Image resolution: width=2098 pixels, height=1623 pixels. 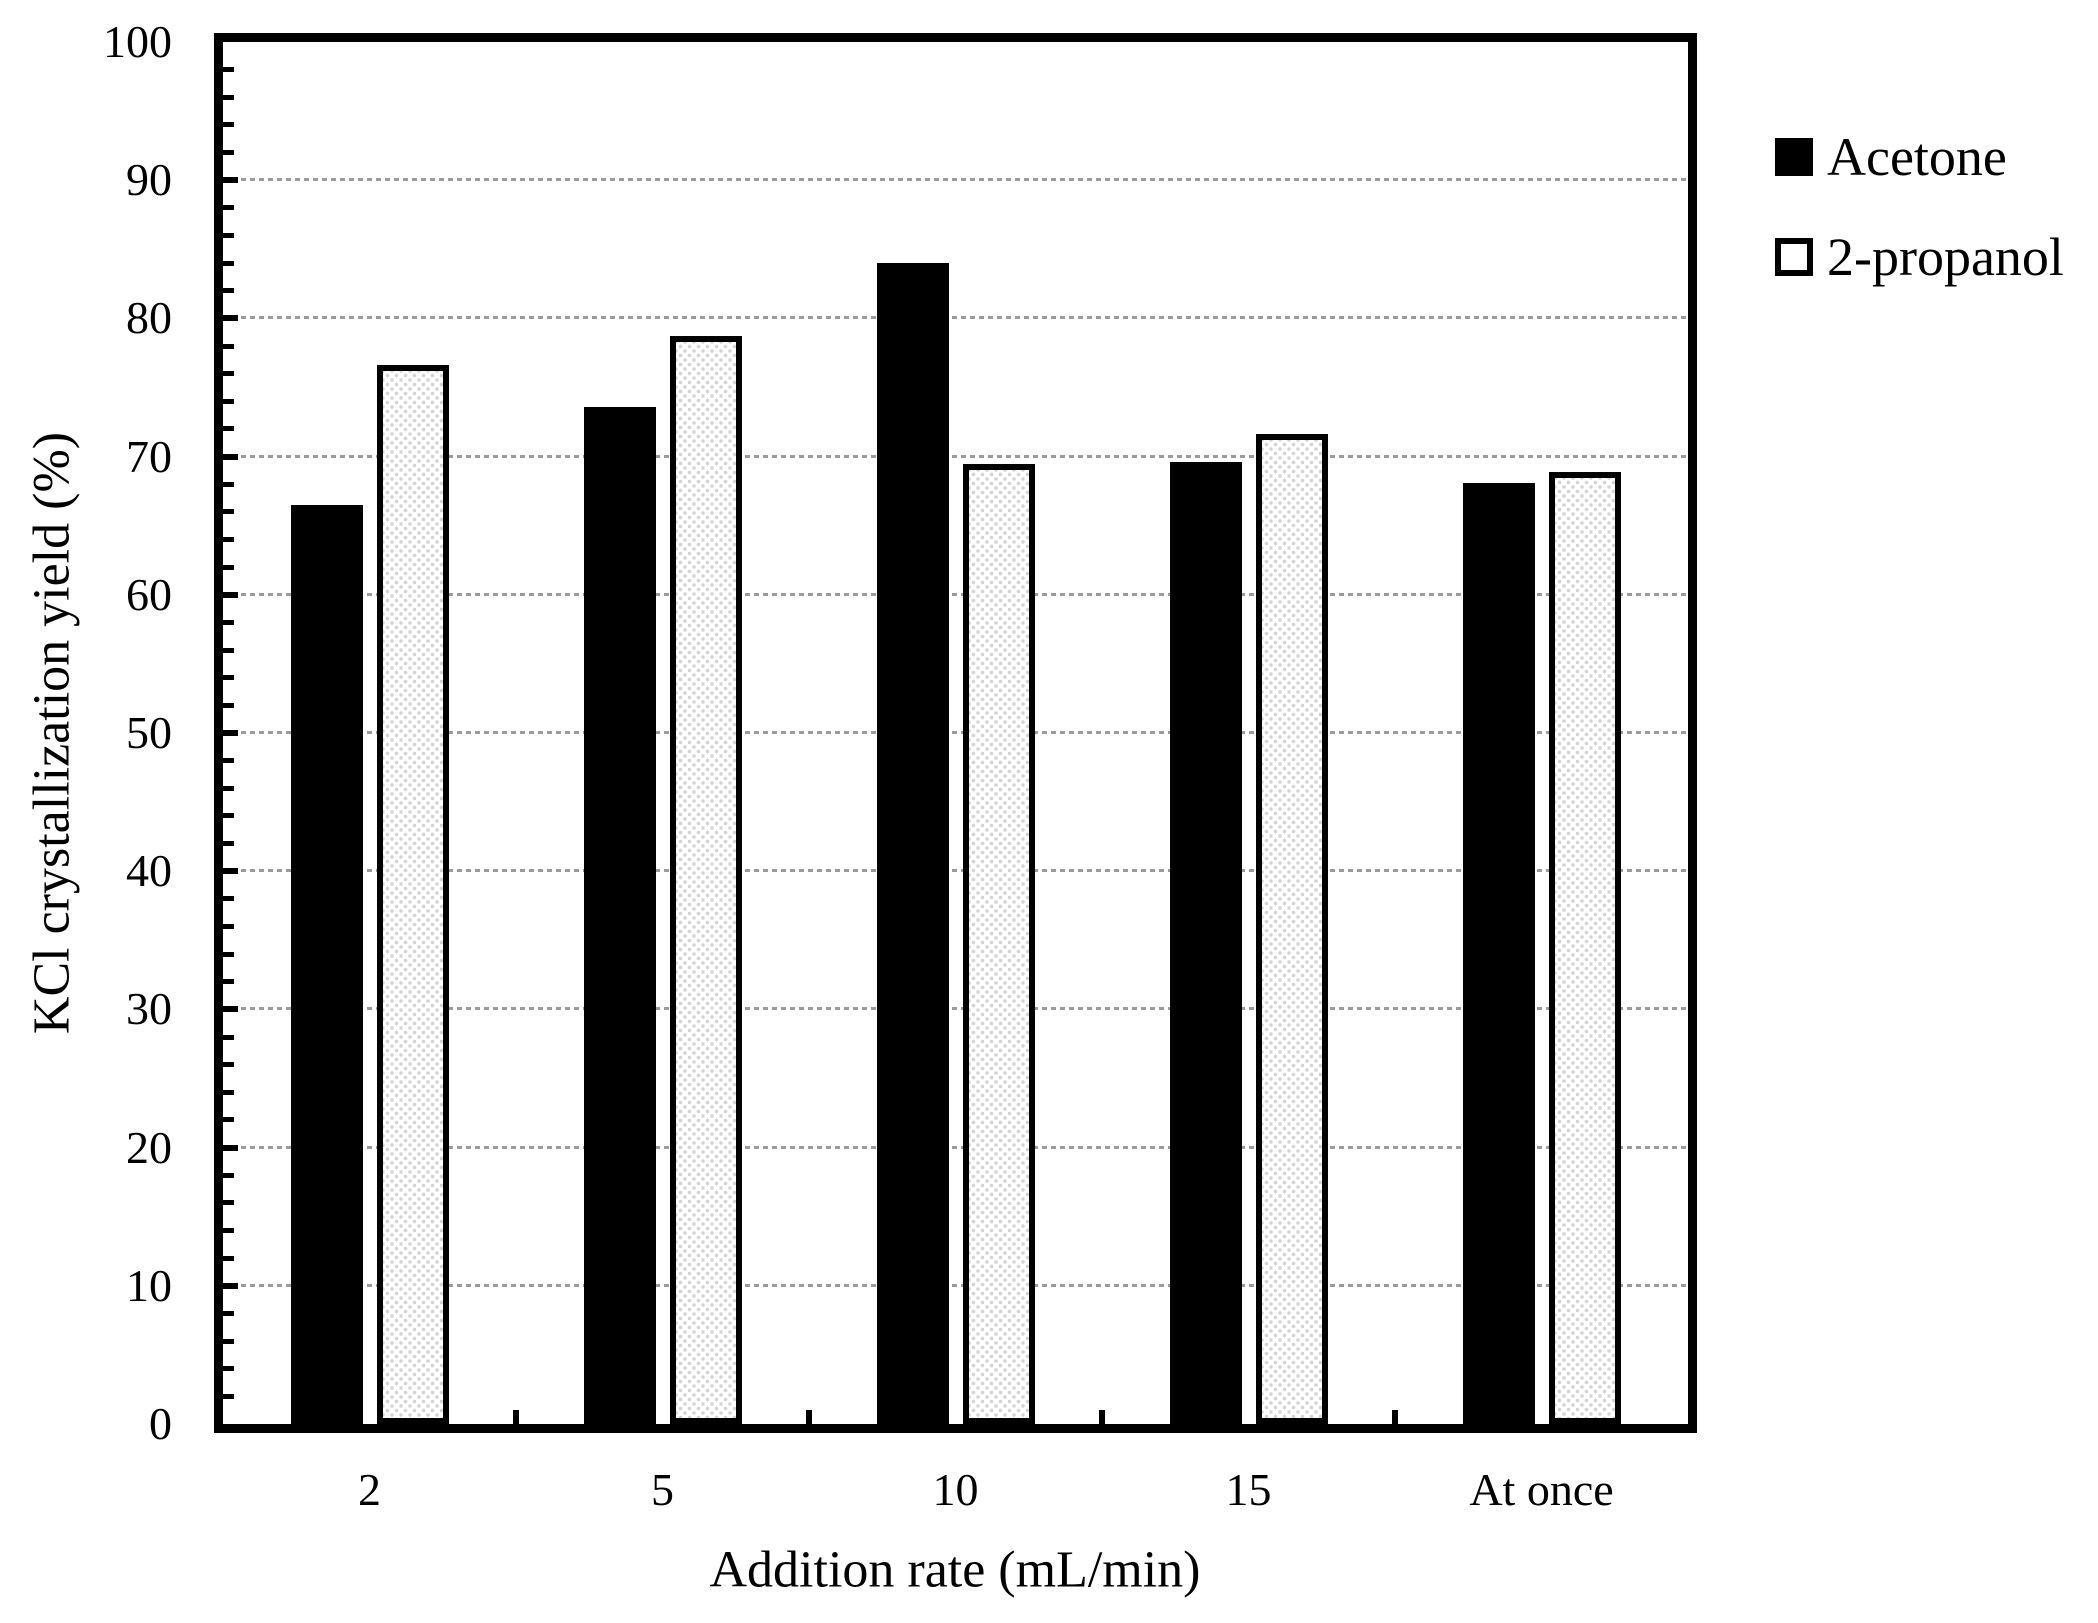 I want to click on x-axis-tick-label-15: 15, so click(x=1248, y=1489).